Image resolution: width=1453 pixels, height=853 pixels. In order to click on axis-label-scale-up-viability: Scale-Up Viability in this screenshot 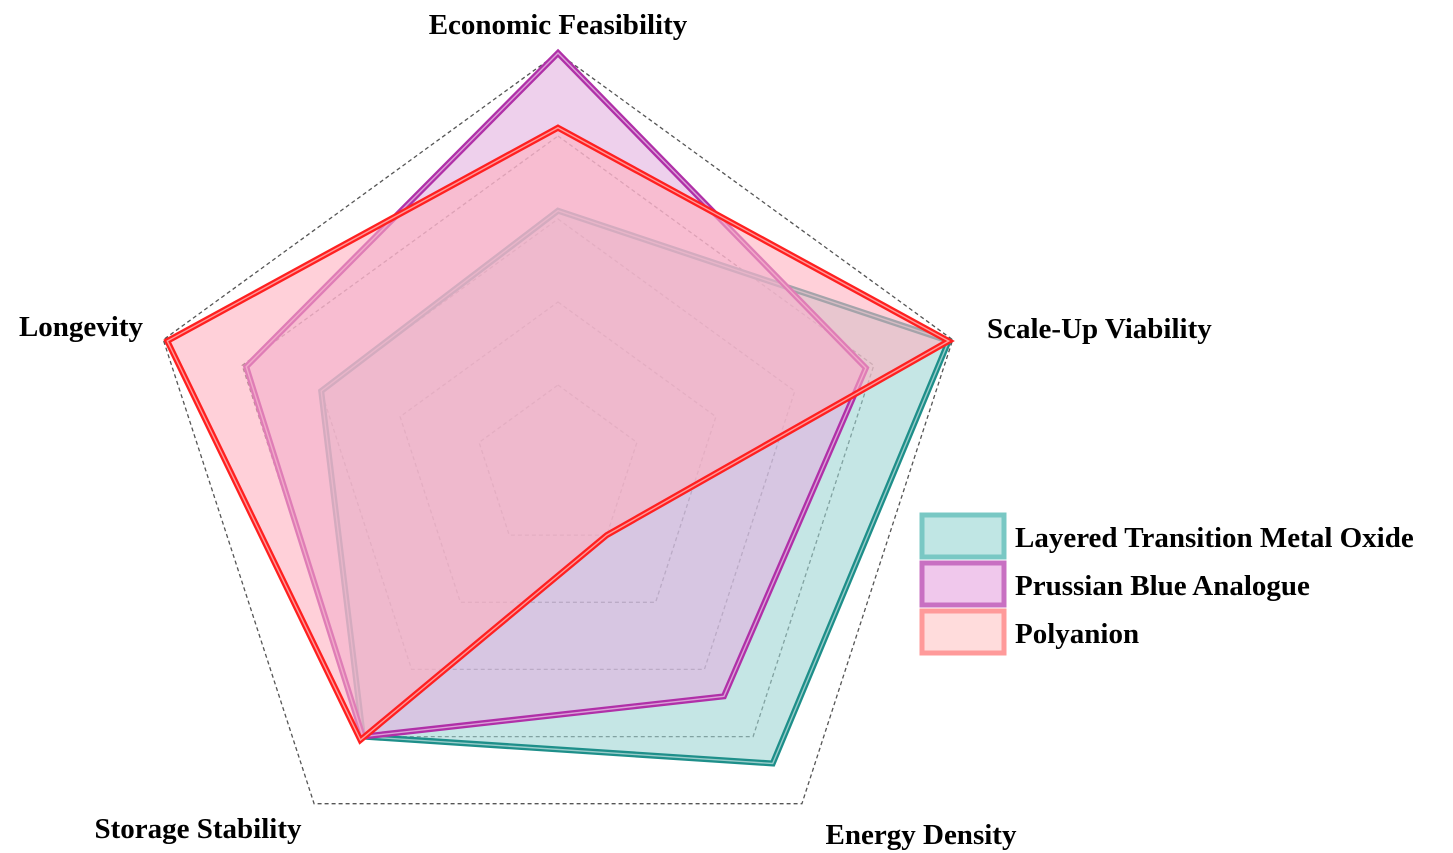, I will do `click(1099, 329)`.